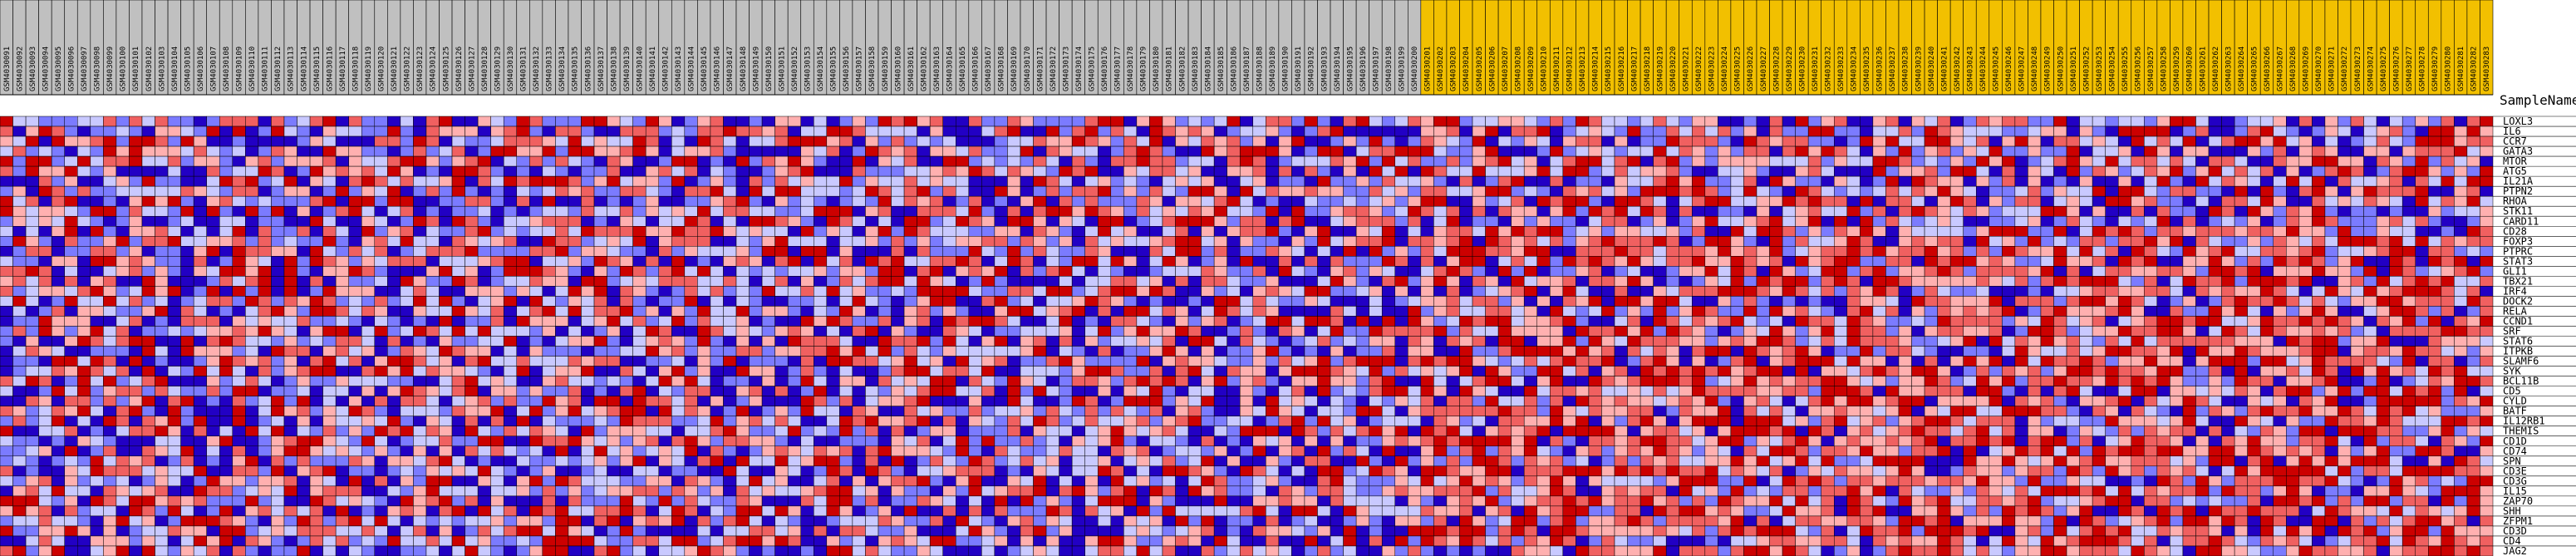  I want to click on sample-label: GSM4030217, so click(1634, 69).